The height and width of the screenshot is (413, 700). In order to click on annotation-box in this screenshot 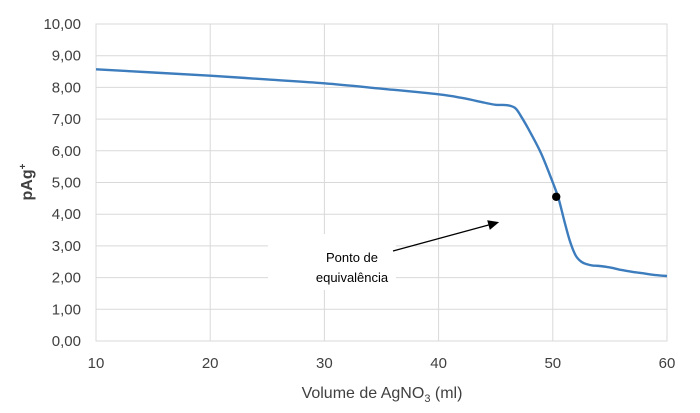, I will do `click(332, 262)`.